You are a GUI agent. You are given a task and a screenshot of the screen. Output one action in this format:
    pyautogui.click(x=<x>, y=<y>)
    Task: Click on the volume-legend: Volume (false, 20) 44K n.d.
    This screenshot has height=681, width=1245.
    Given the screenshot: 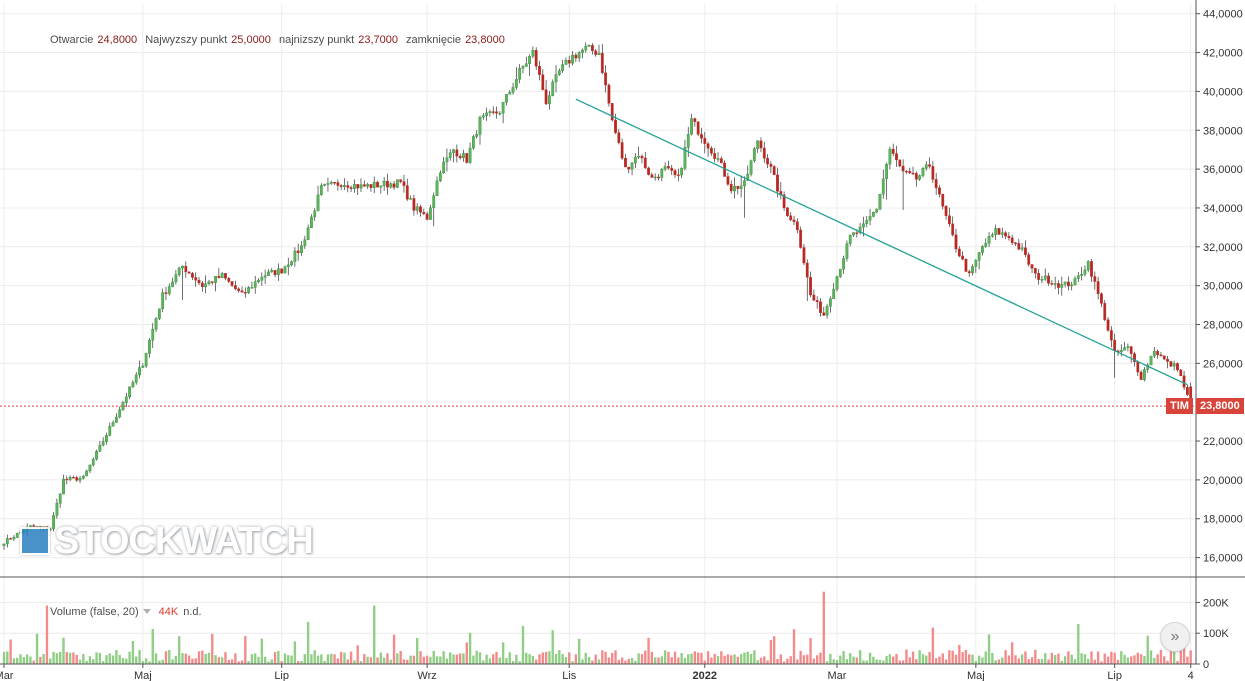 What is the action you would take?
    pyautogui.click(x=126, y=612)
    